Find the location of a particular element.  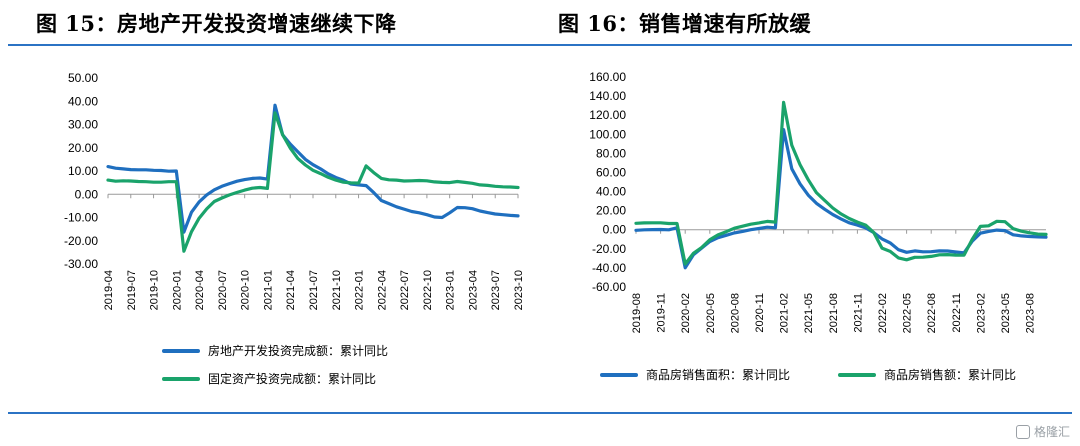

x-tick-label: 2023-07 is located at coordinates (496, 290).